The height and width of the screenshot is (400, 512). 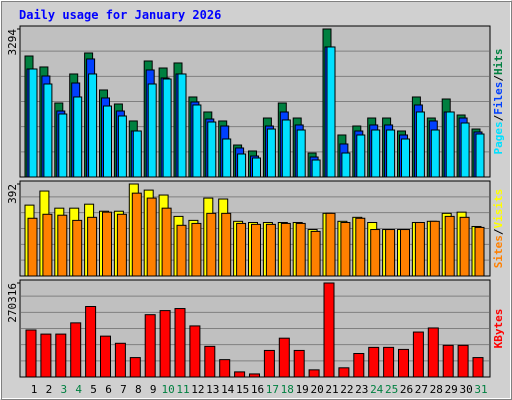 What do you see at coordinates (153, 389) in the screenshot?
I see `x-tick-label: 9` at bounding box center [153, 389].